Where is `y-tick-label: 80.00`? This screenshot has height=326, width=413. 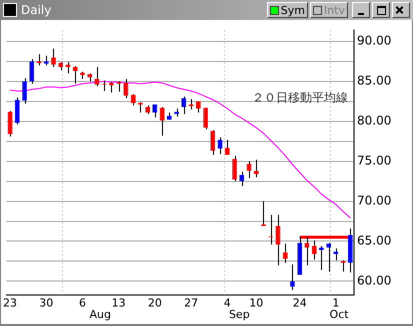 y-tick-label: 80.00 is located at coordinates (374, 120).